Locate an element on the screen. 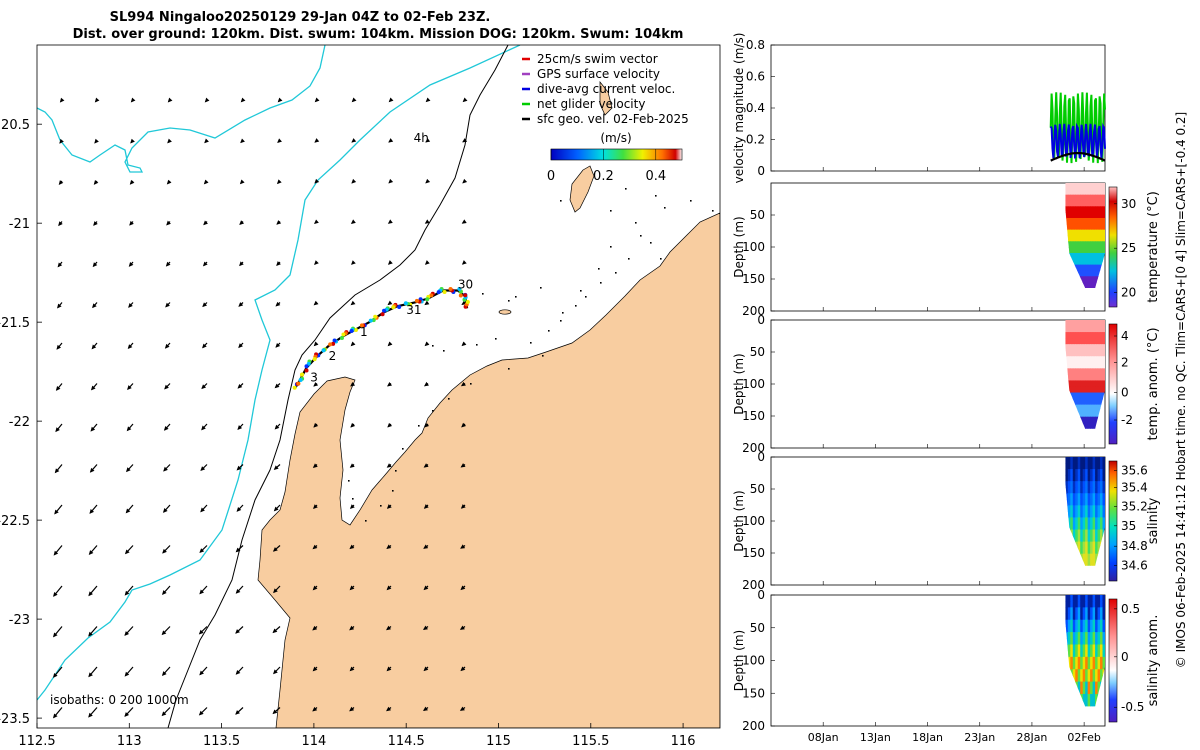 The image size is (1200, 750). map-y-tick-label: -22 is located at coordinates (19, 422).